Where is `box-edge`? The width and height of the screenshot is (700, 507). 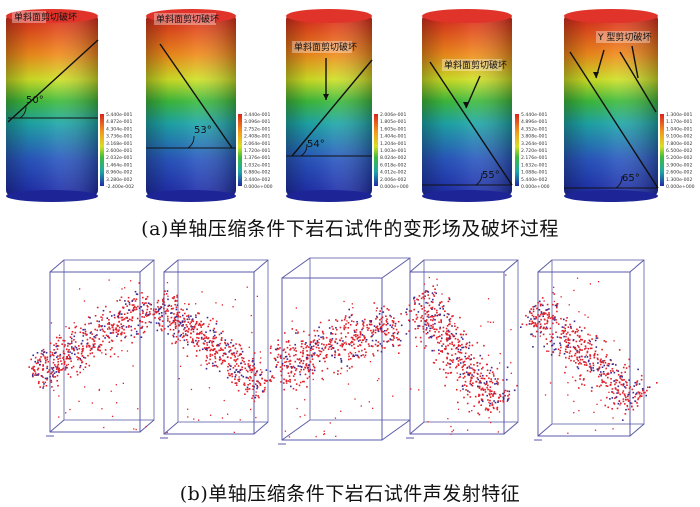 box-edge is located at coordinates (171, 266).